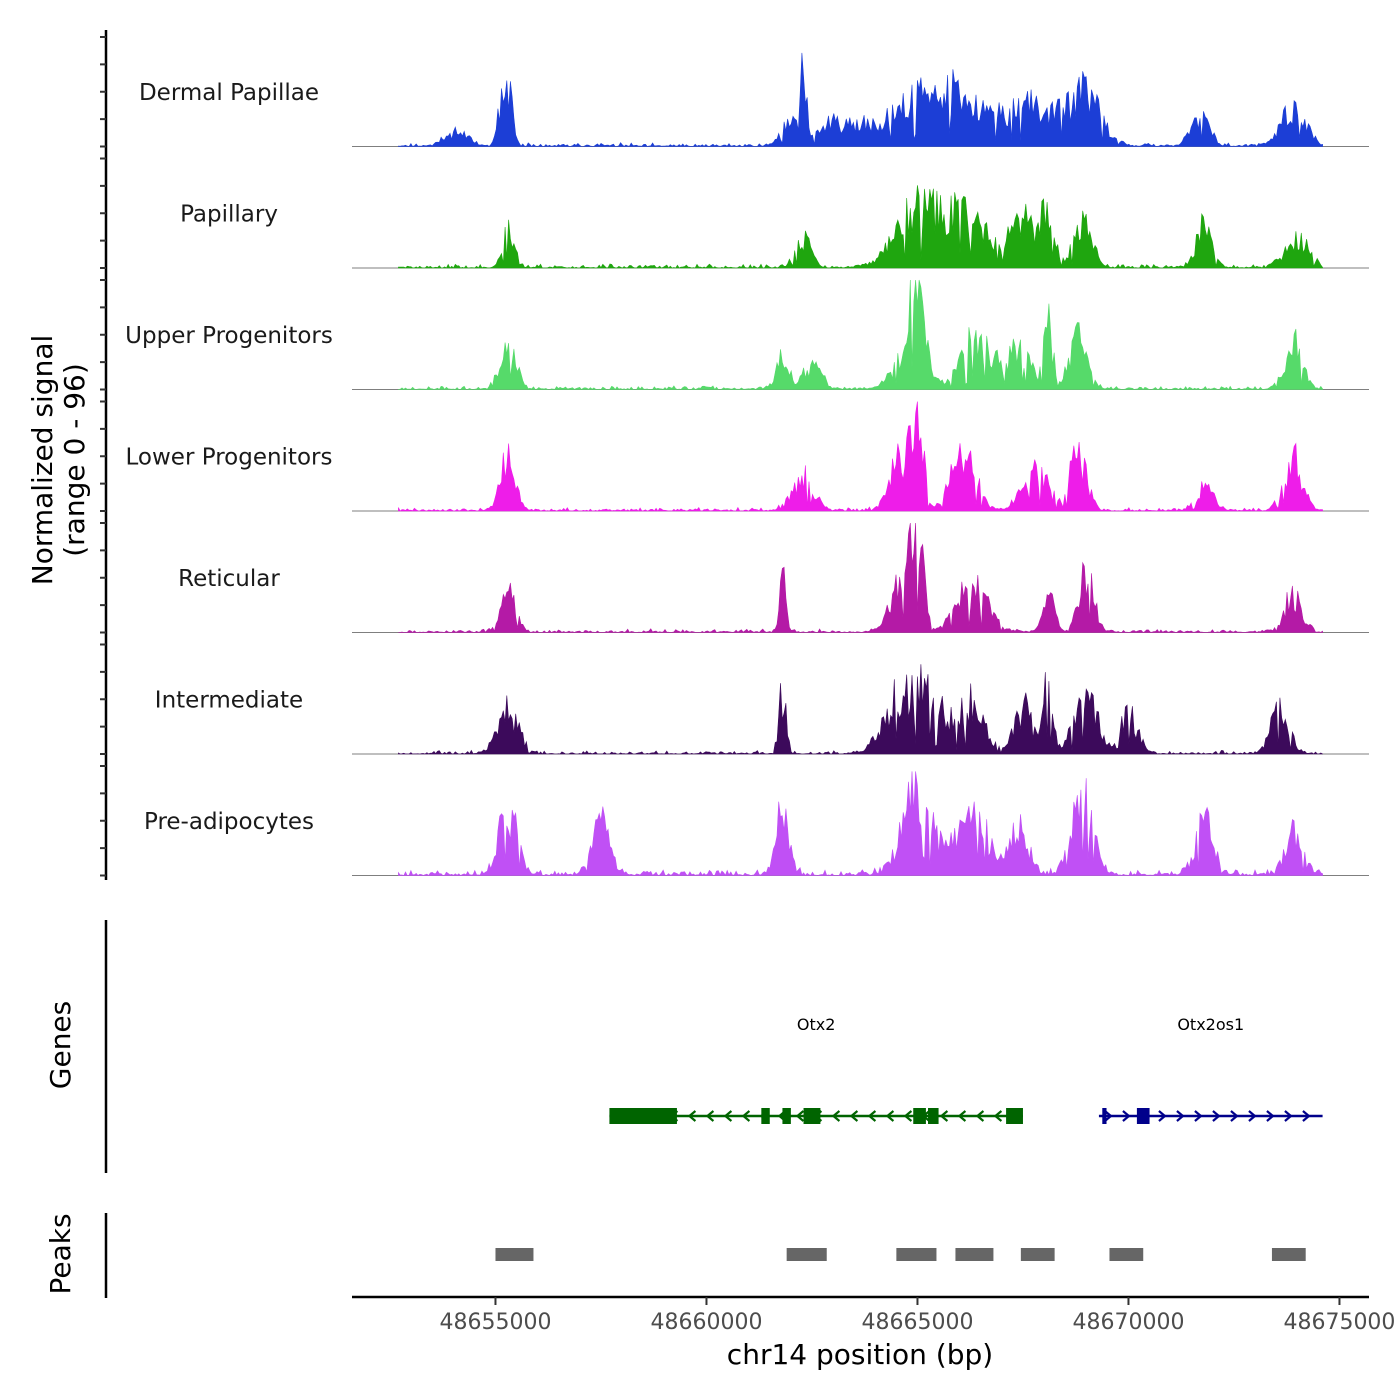 The image size is (1400, 1400). Describe the element at coordinates (229, 215) in the screenshot. I see `track-label: Papillary` at that location.